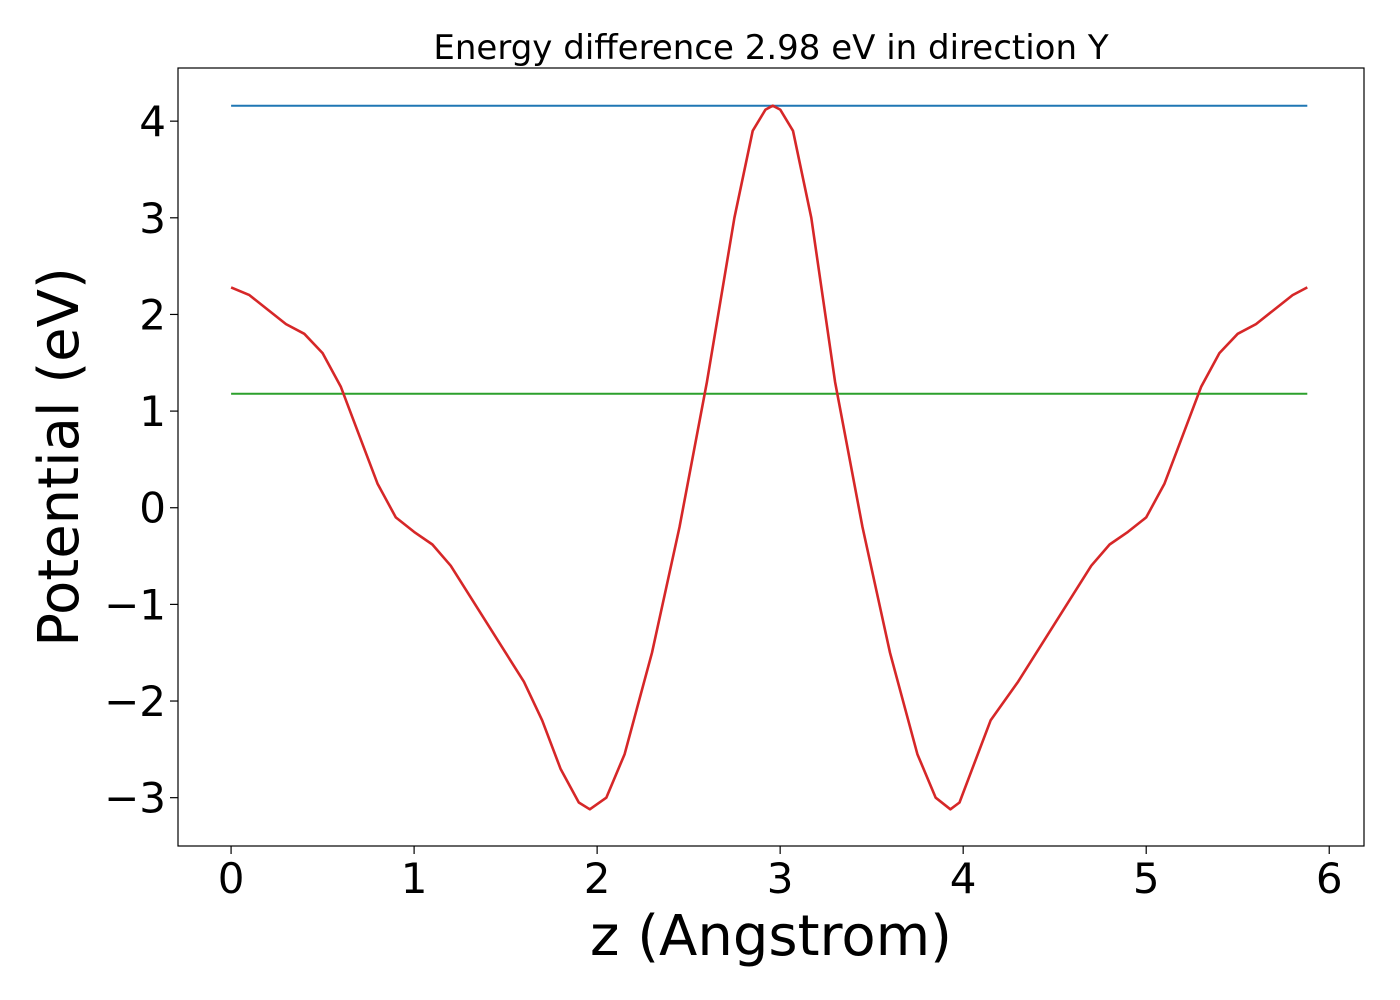 The width and height of the screenshot is (1400, 1000). Describe the element at coordinates (135, 701) in the screenshot. I see `y-tick-label: −2` at that location.